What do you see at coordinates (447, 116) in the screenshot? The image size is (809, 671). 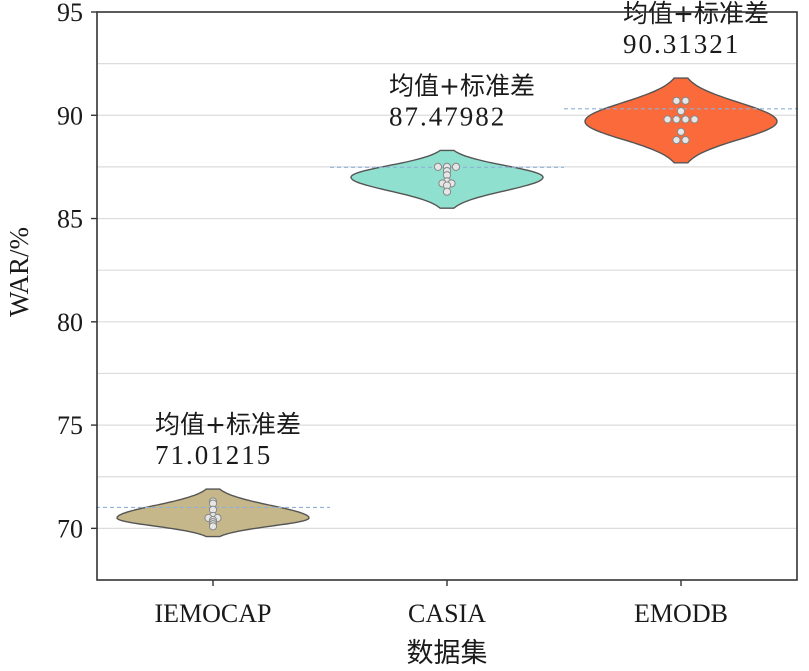 I see `annotation-value: 87.47982` at bounding box center [447, 116].